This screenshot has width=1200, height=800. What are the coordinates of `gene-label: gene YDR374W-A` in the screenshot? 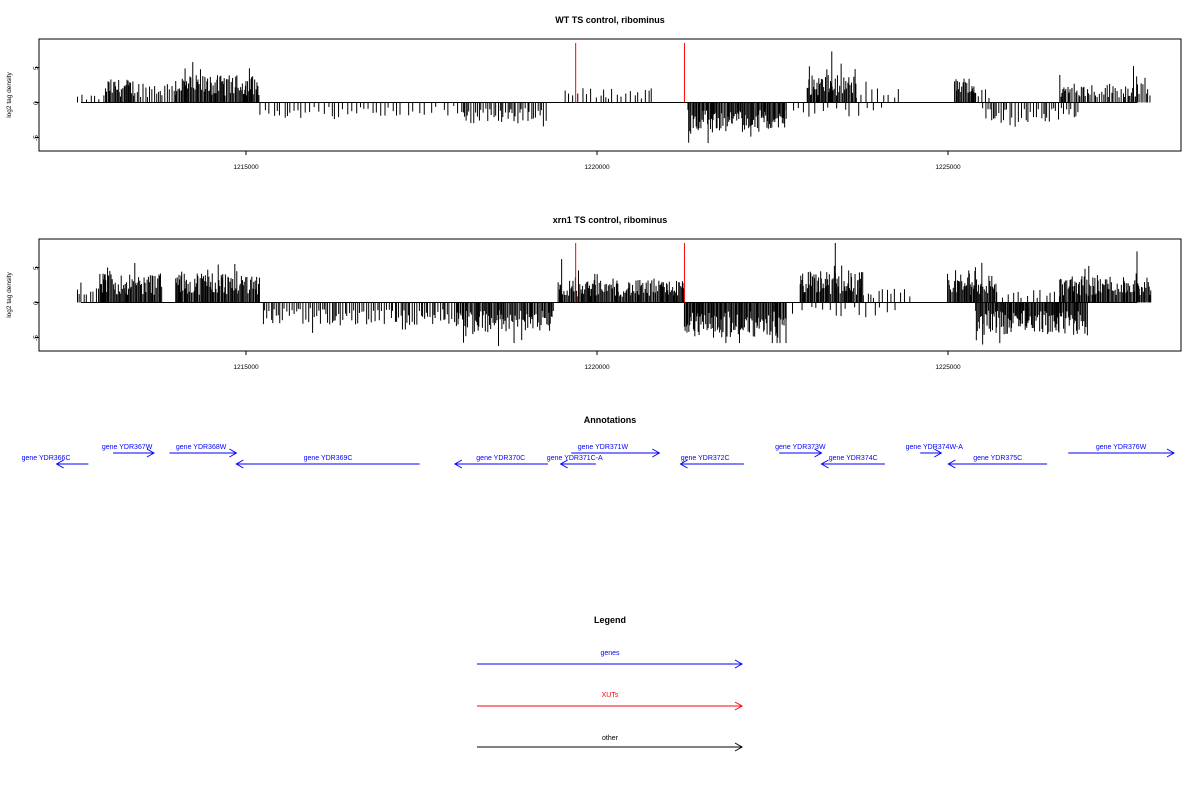 It's located at (935, 447).